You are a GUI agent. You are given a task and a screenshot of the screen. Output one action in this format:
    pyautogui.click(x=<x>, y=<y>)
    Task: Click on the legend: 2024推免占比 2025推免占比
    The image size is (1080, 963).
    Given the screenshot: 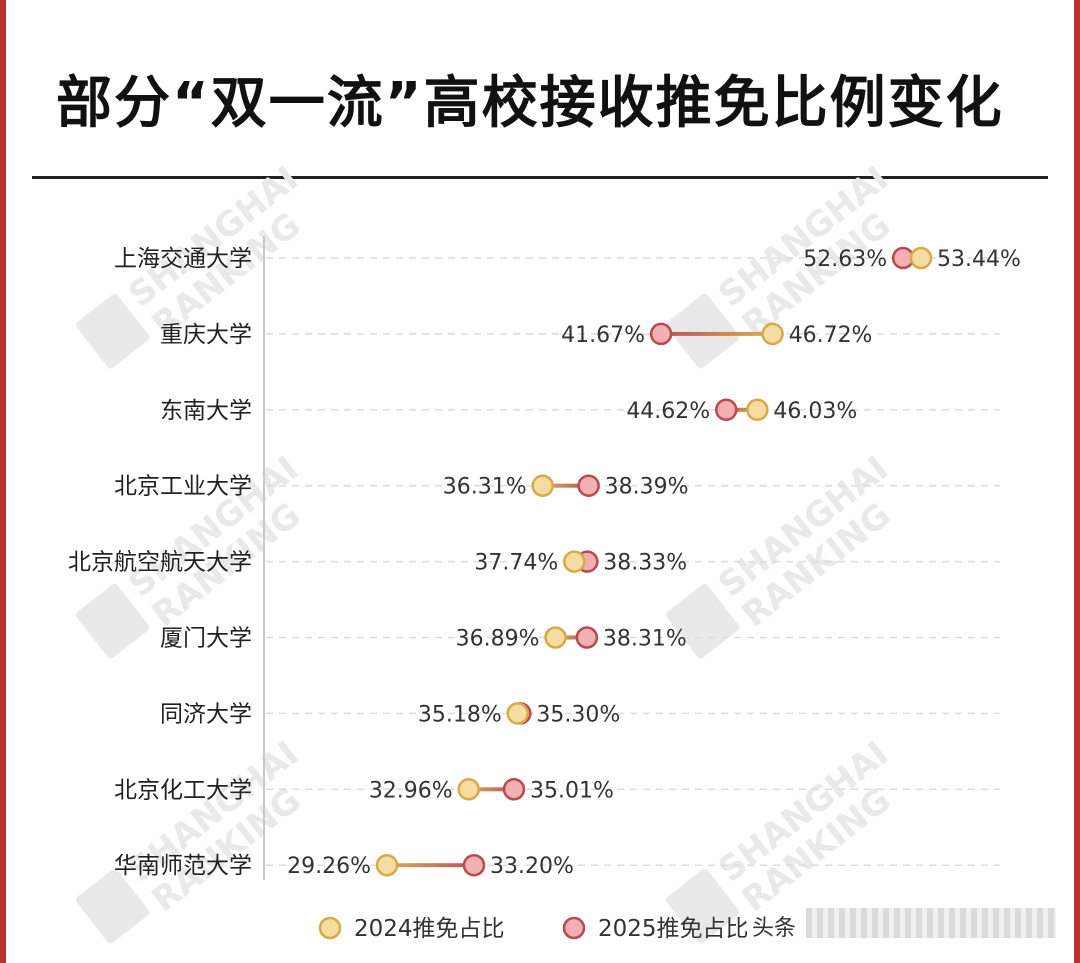 What is the action you would take?
    pyautogui.click(x=533, y=929)
    